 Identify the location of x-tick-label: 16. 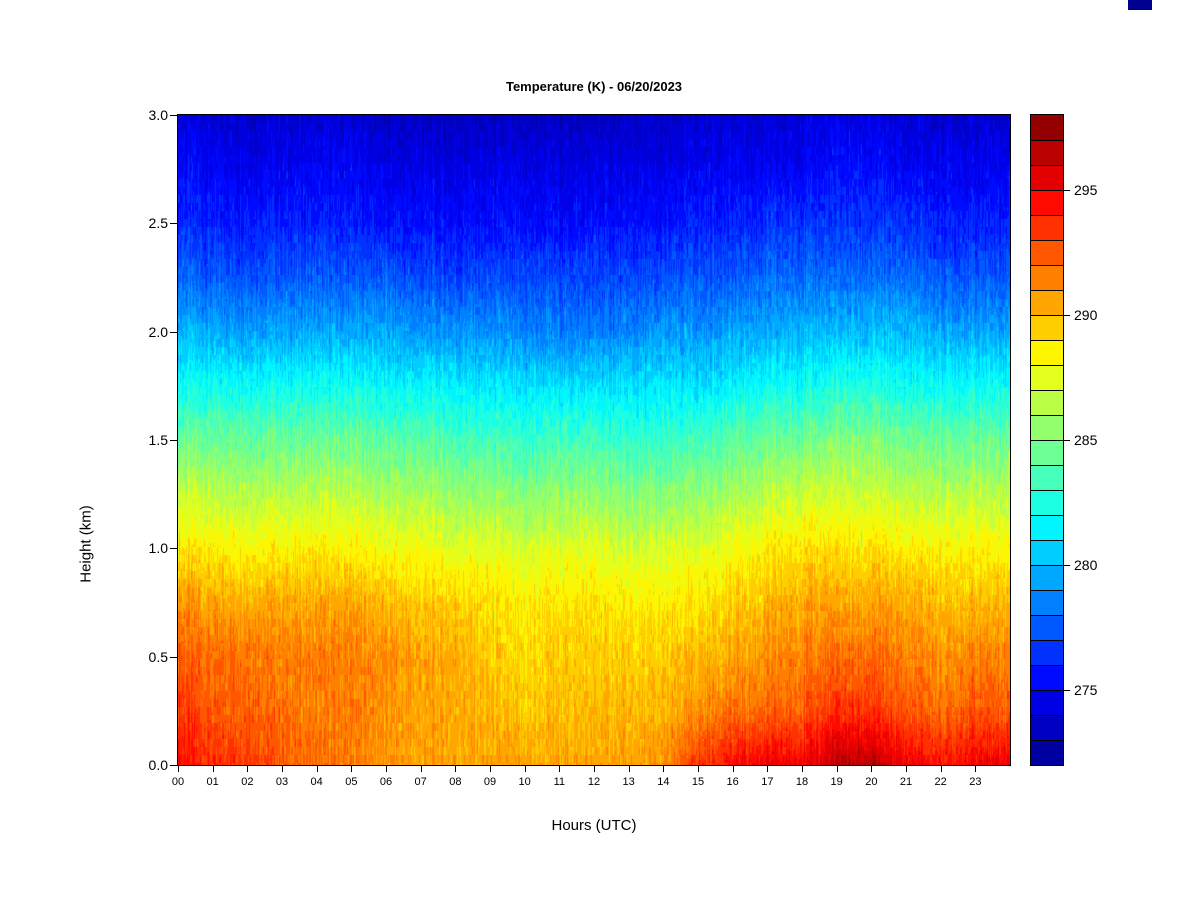
(732, 782).